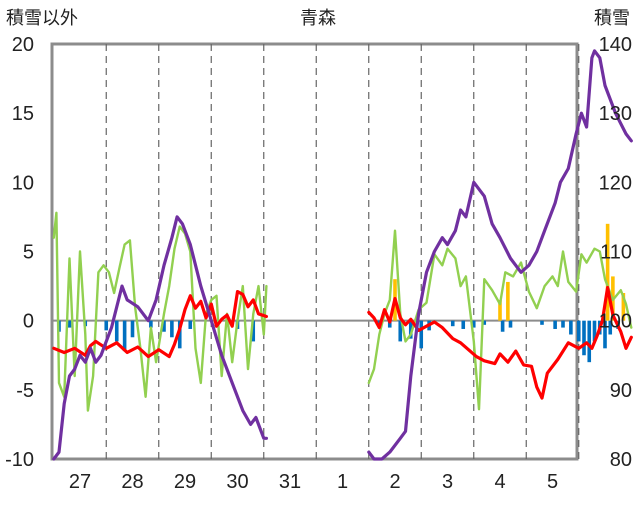  I want to click on left-tick-label: 5, so click(28, 253).